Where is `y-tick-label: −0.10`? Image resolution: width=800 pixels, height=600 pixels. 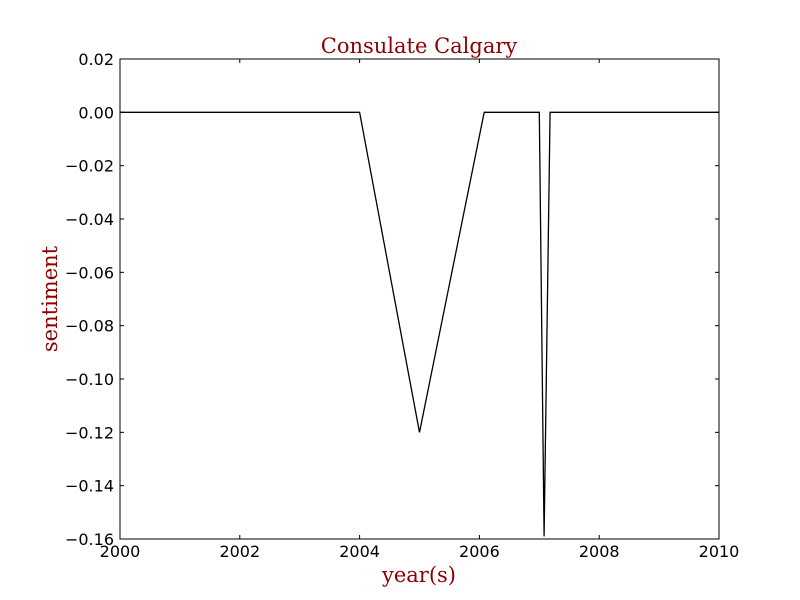 y-tick-label: −0.10 is located at coordinates (89, 379).